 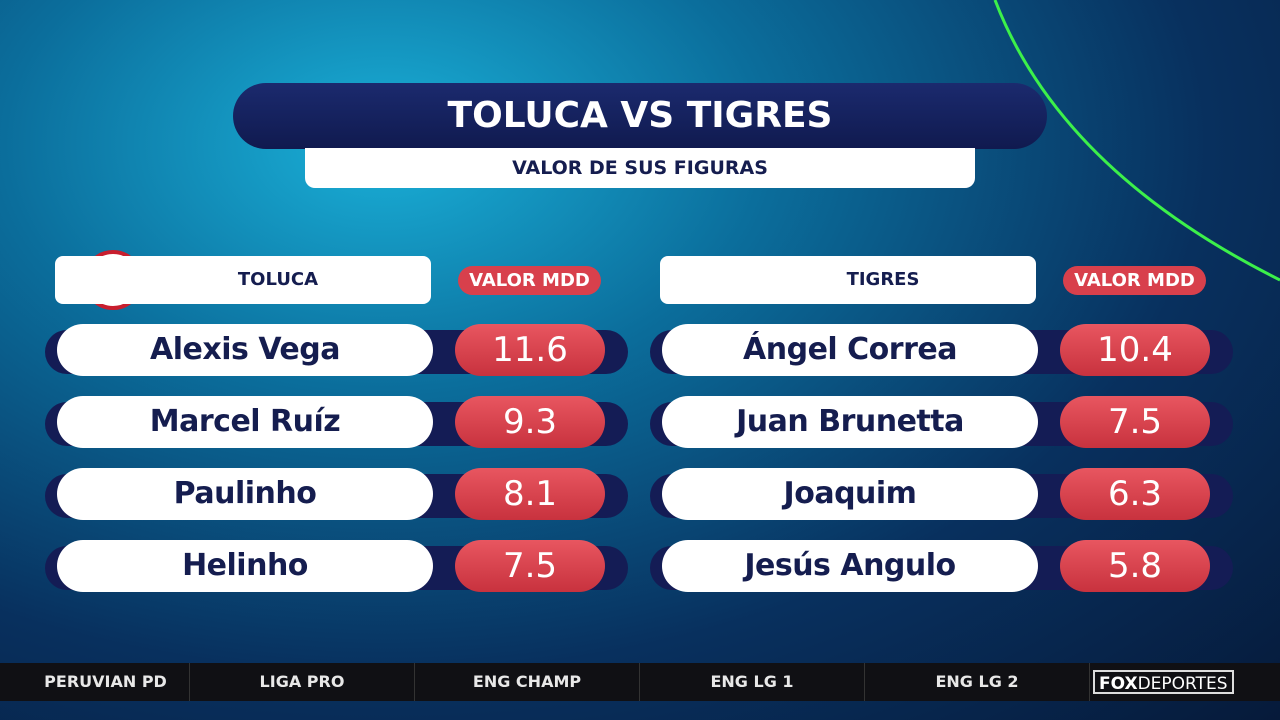 What do you see at coordinates (1135, 566) in the screenshot?
I see `player-value: 5.8` at bounding box center [1135, 566].